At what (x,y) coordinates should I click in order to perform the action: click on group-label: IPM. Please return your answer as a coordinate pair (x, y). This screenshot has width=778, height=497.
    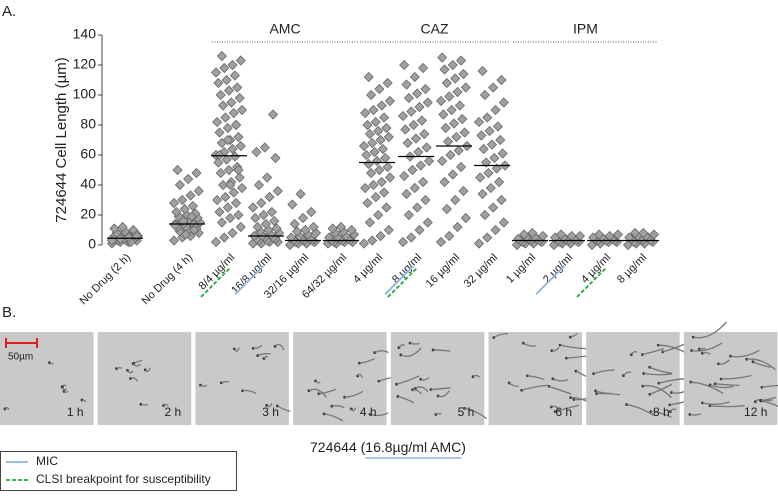
    Looking at the image, I should click on (585, 29).